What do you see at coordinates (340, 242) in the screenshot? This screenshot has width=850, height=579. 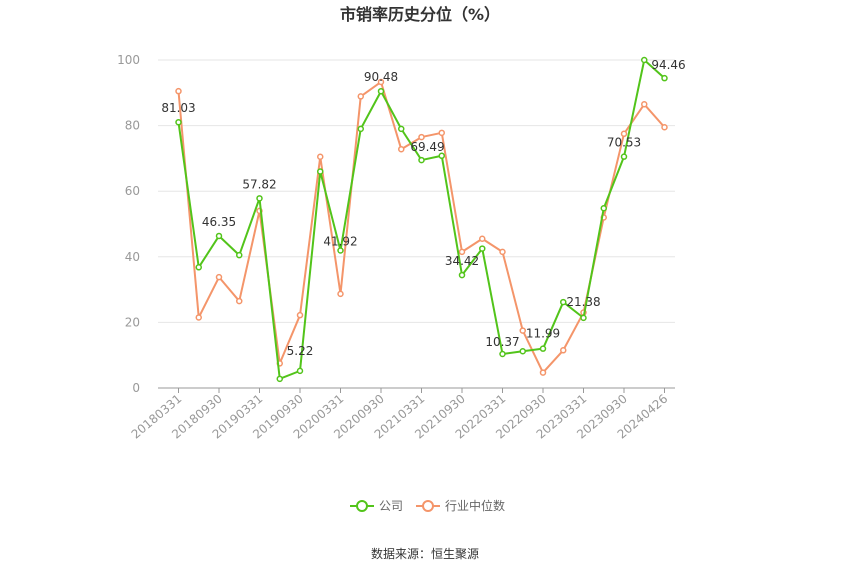 I see `data-label-8: 41.92` at bounding box center [340, 242].